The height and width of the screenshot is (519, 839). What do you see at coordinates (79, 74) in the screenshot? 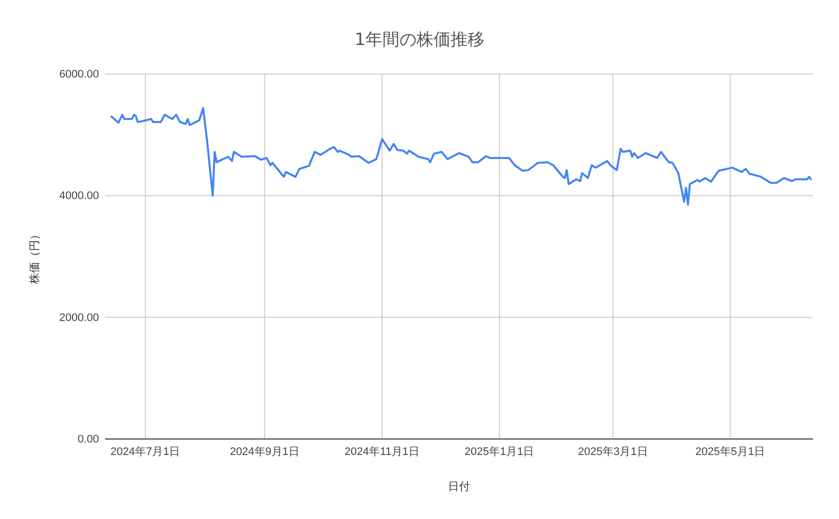
I see `y-tick-label: 6000.00` at bounding box center [79, 74].